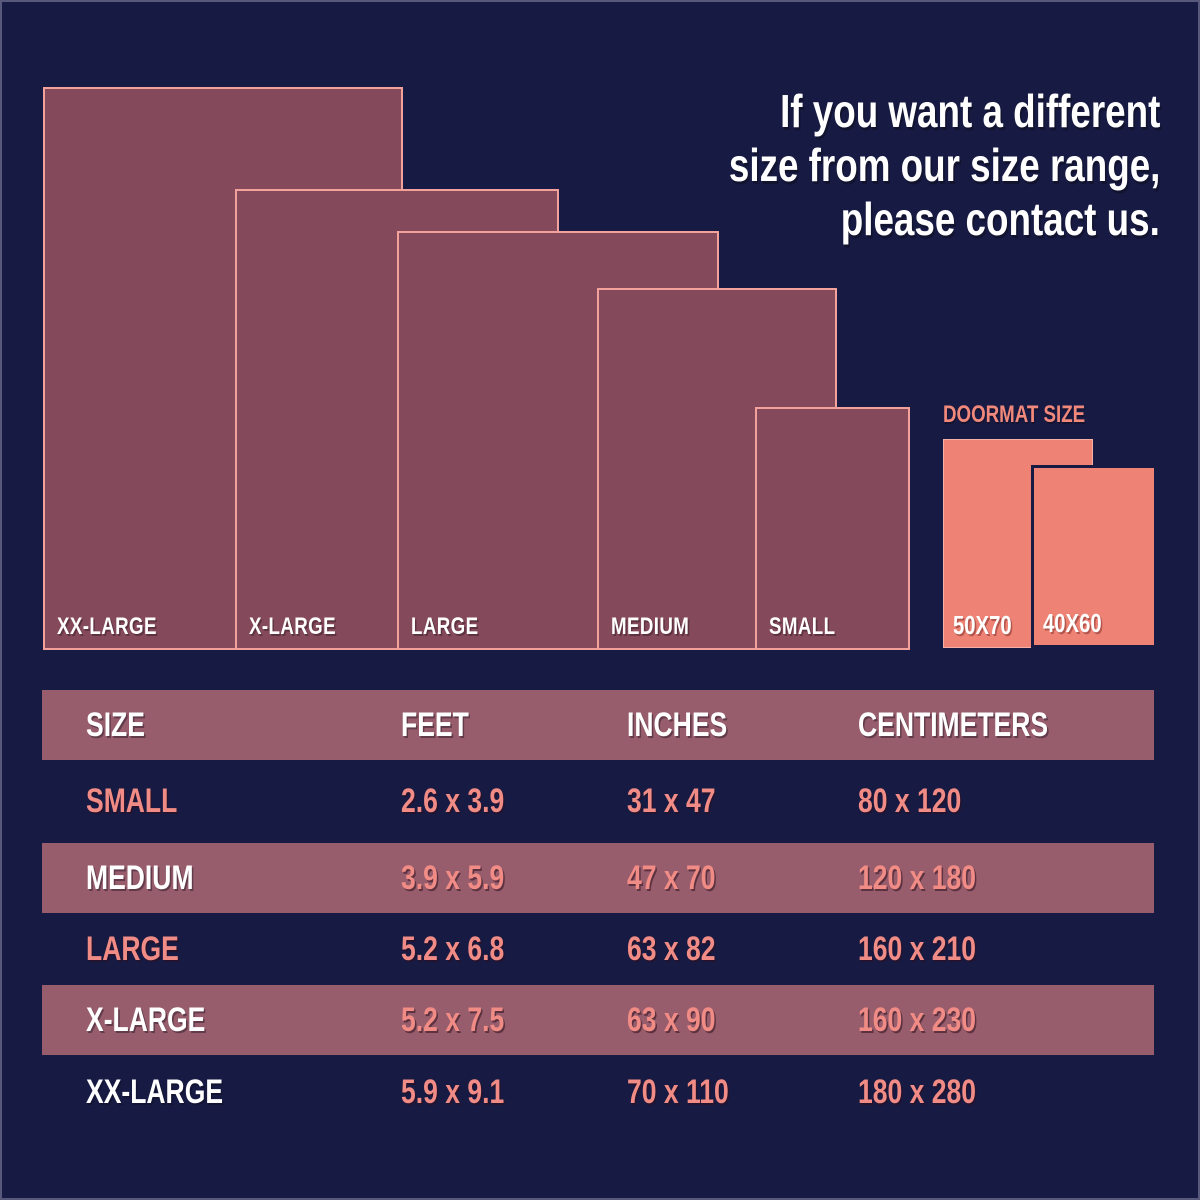 This screenshot has width=1200, height=1200. I want to click on doormat-rect-40x60: 40X60, so click(1094, 556).